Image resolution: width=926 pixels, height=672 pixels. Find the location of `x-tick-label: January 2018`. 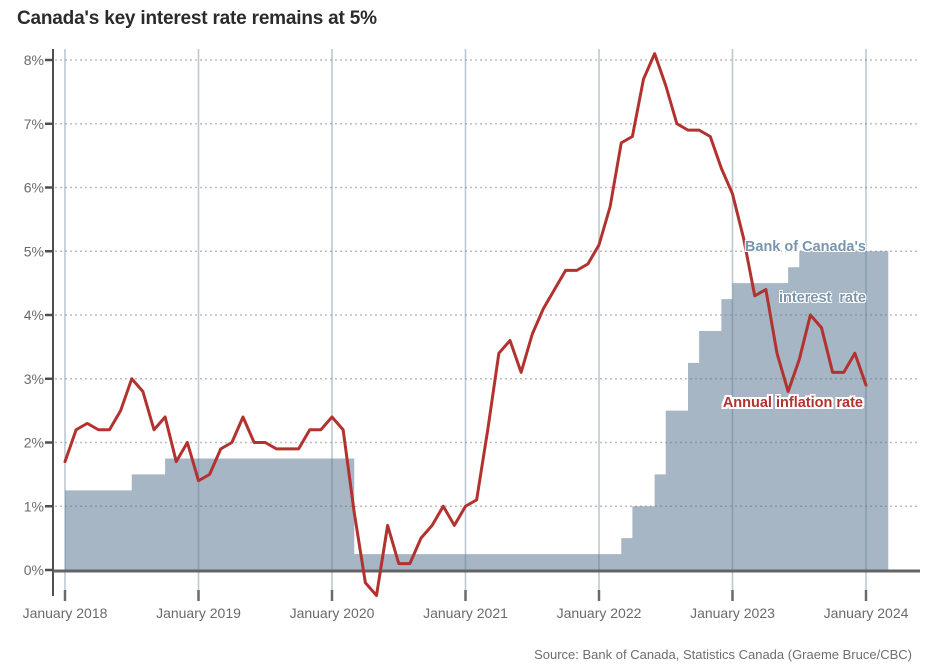

x-tick-label: January 2018 is located at coordinates (65, 613).